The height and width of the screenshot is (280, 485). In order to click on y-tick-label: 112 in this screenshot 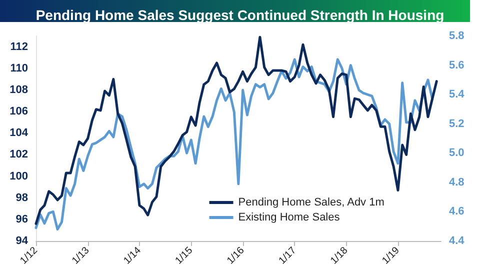, I will do `click(19, 46)`.